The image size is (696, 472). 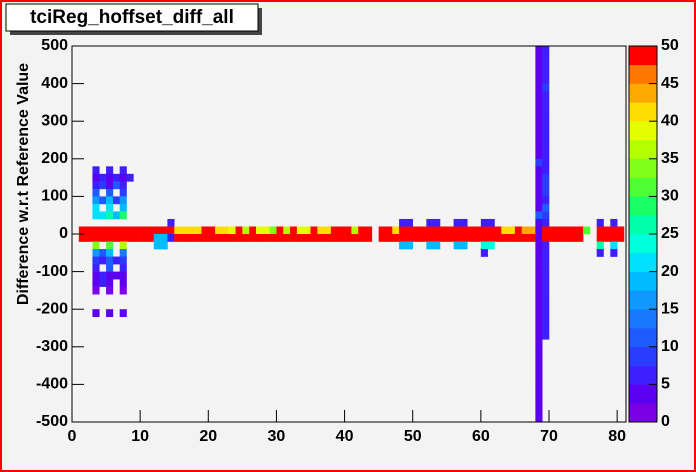 I want to click on y-tick-label: -400, so click(x=52, y=384).